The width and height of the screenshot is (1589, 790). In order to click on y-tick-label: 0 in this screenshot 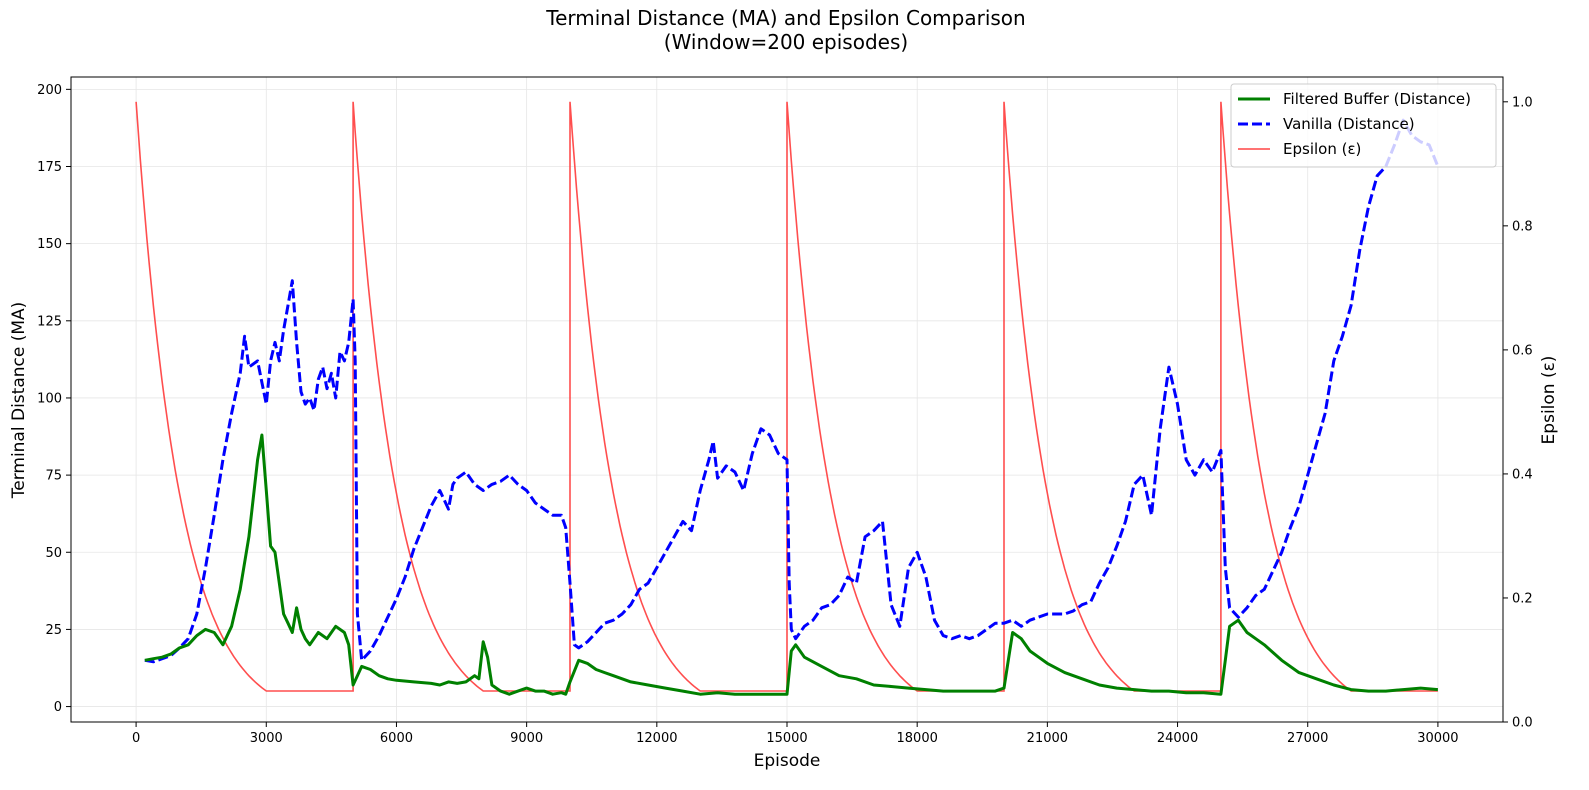, I will do `click(58, 707)`.